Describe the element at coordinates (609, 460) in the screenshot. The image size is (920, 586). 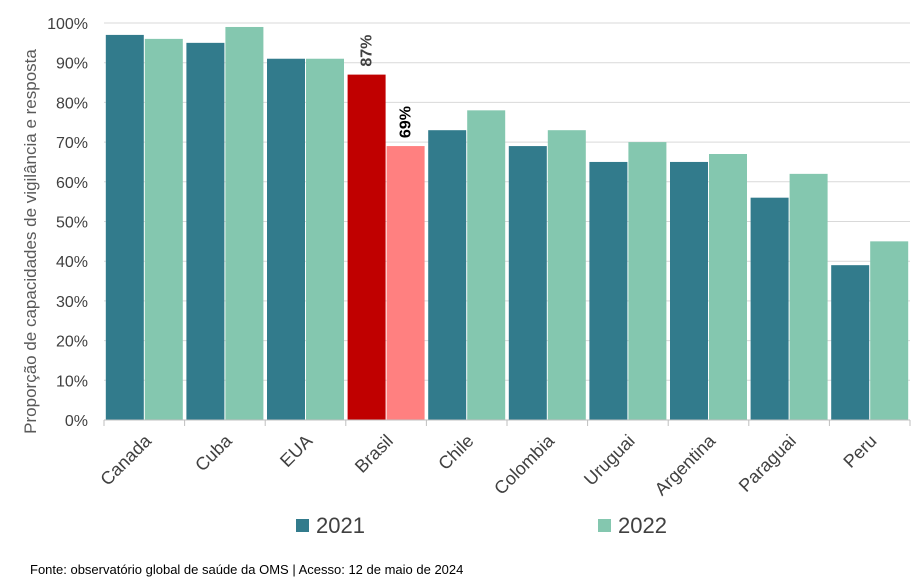
I see `x-tick-label: Uruguai` at that location.